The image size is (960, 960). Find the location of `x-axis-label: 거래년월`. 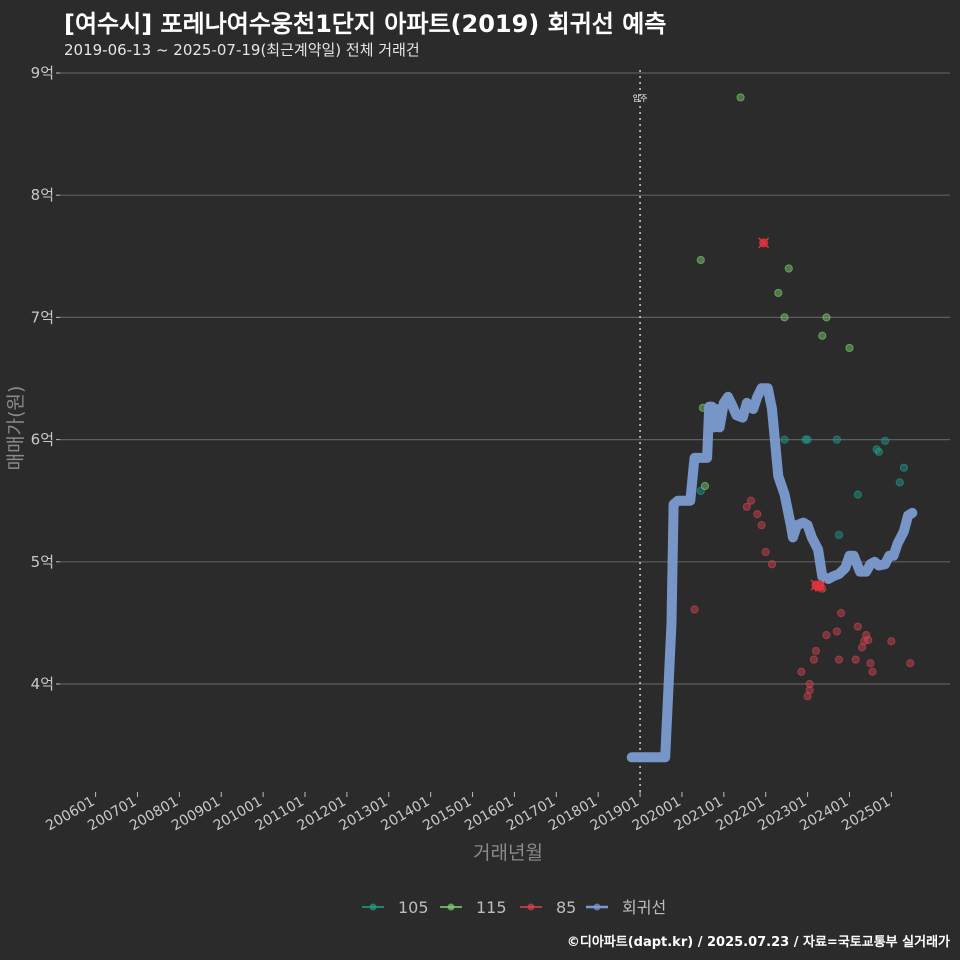

x-axis-label: 거래년월 is located at coordinates (508, 853).